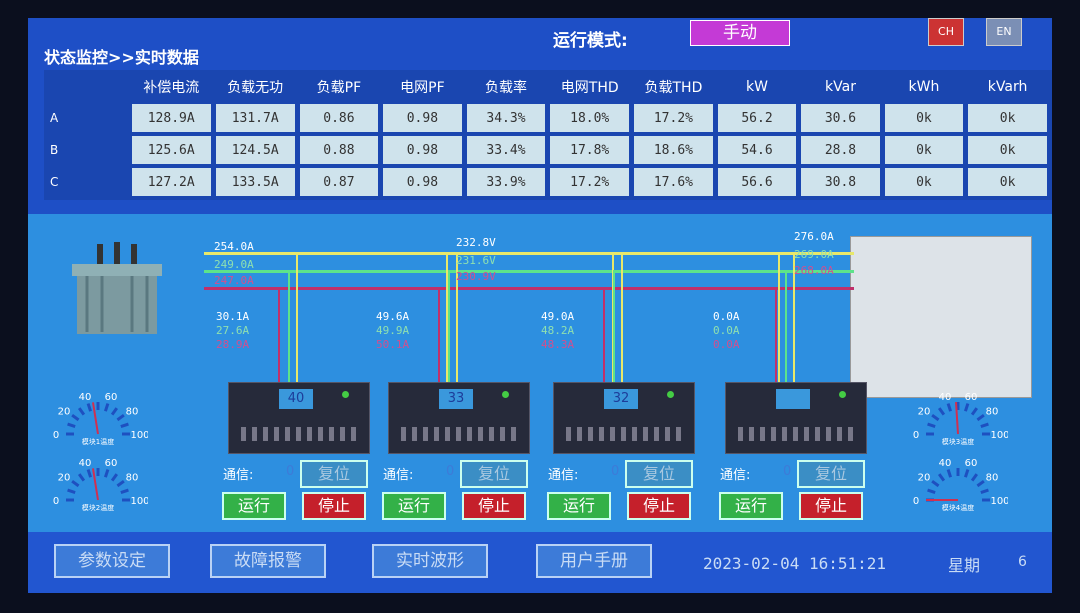 The width and height of the screenshot is (1080, 613). What do you see at coordinates (673, 150) in the screenshot?
I see `data-cell: 18.6%` at bounding box center [673, 150].